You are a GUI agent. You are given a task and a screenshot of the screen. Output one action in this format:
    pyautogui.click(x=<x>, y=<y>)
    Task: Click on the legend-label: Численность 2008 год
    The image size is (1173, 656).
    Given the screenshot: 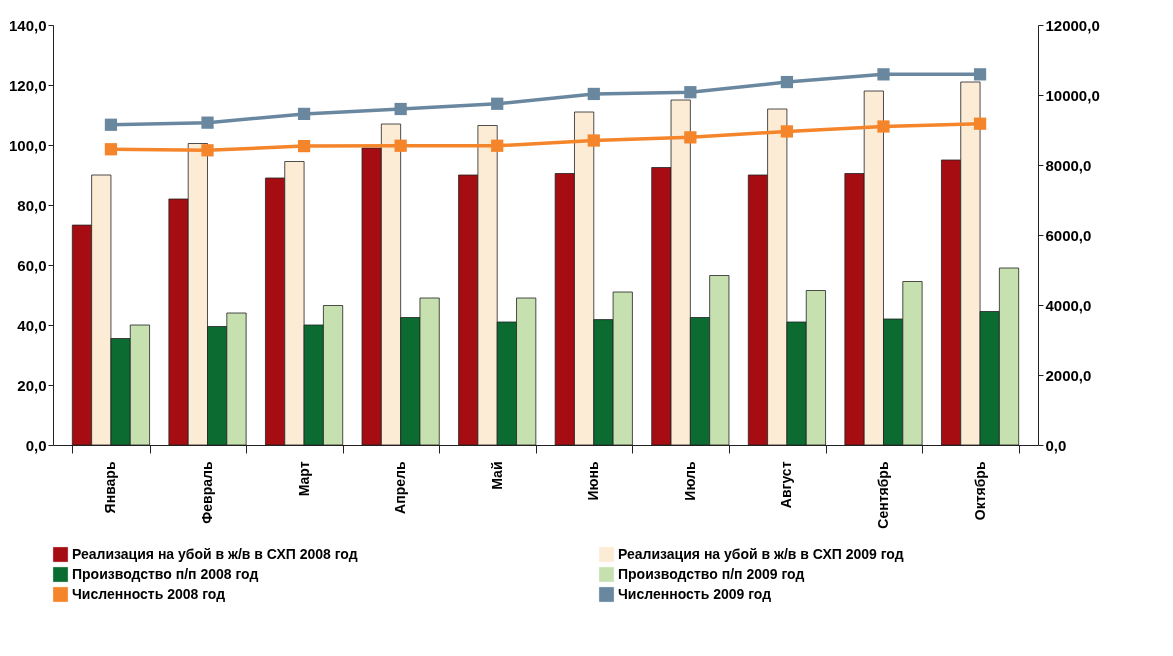 What is the action you would take?
    pyautogui.click(x=149, y=593)
    